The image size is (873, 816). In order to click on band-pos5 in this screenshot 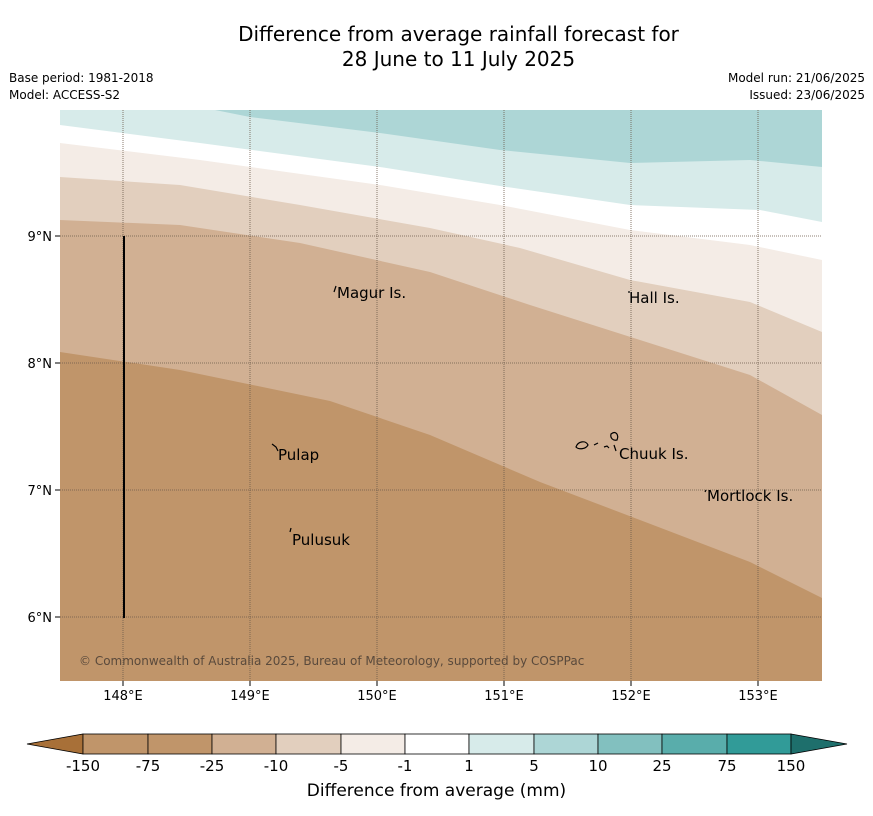, I will do `click(518, 138)`.